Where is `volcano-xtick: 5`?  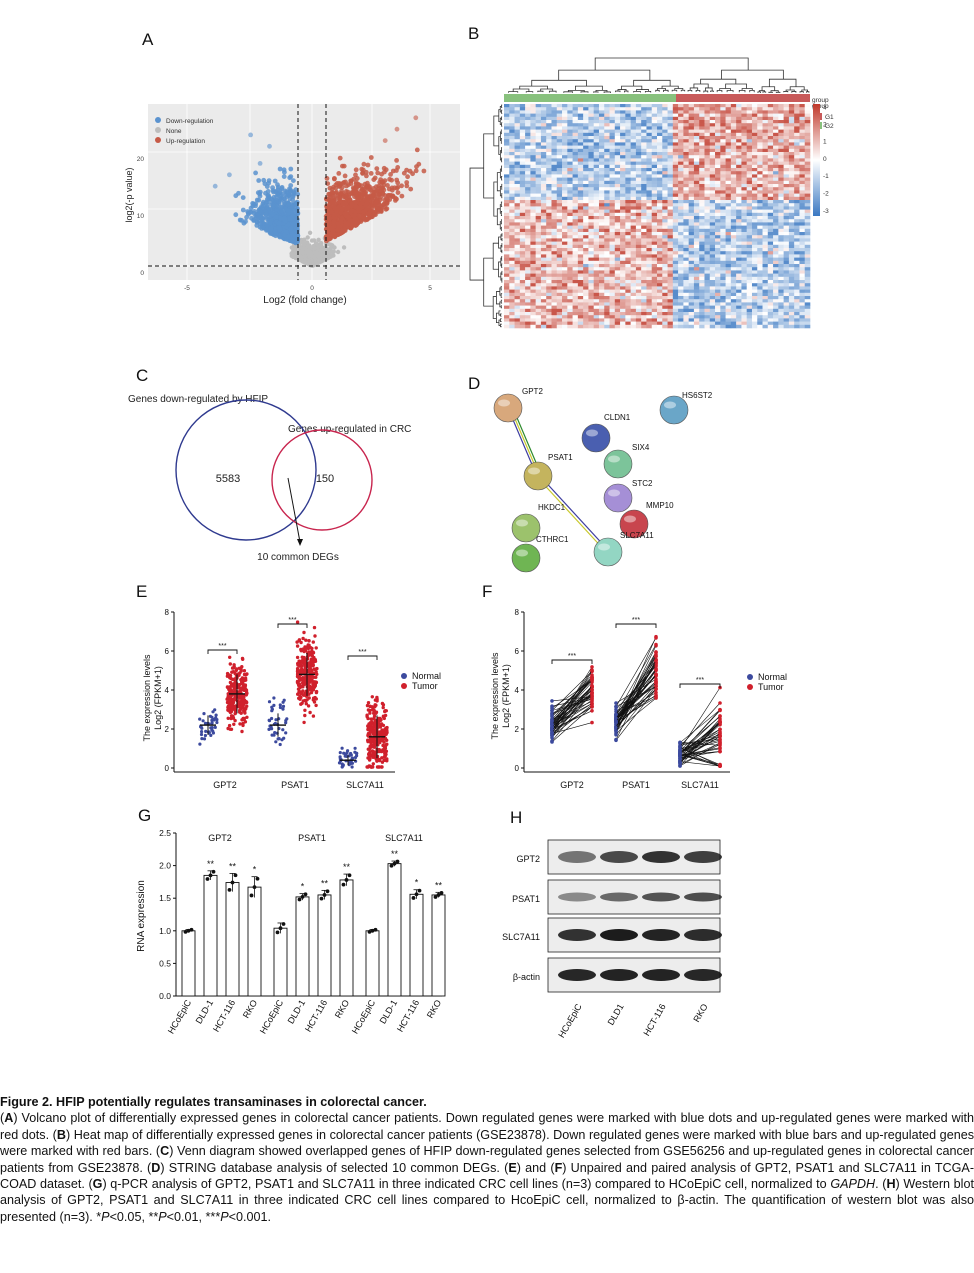
volcano-xtick: 5 is located at coordinates (430, 288).